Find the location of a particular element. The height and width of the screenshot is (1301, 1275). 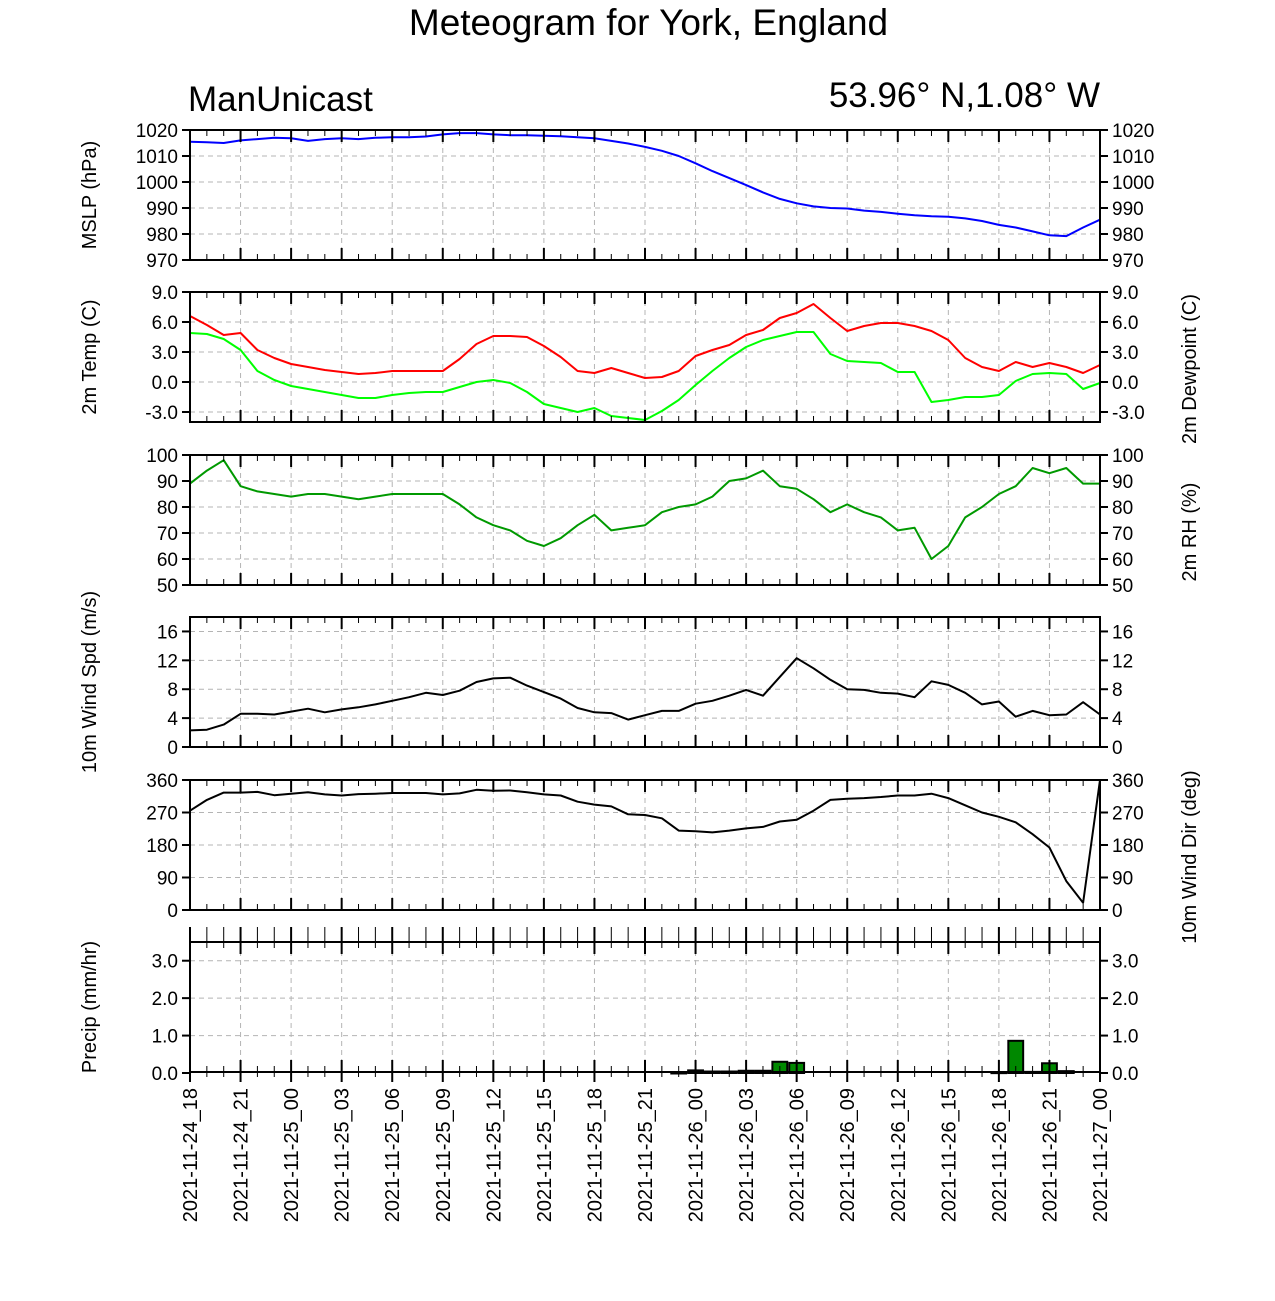

x-tick-label: 2021-11-26_21 is located at coordinates (1050, 1155).